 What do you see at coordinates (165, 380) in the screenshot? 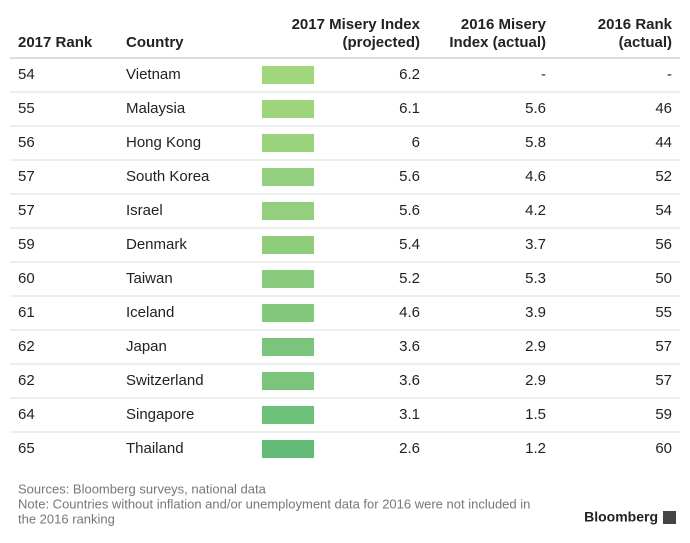
I see `cell: Switzerland` at bounding box center [165, 380].